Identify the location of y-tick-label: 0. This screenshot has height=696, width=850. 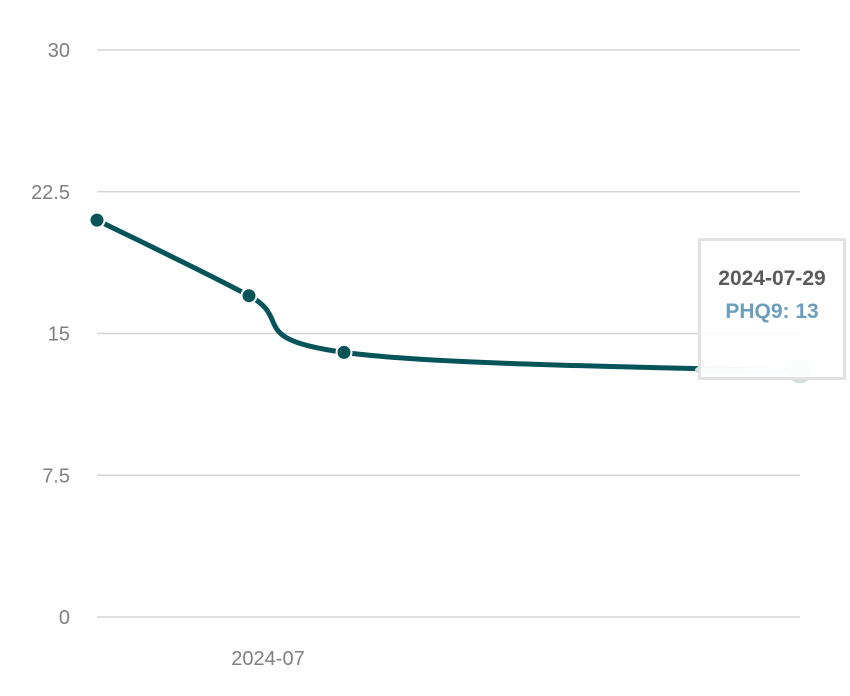
(64, 618).